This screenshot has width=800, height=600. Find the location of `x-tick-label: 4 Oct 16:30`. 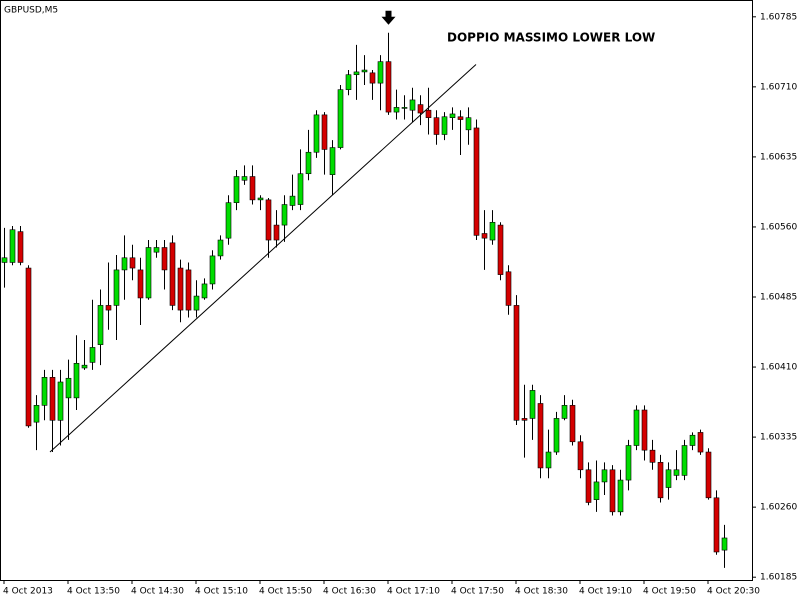

x-tick-label: 4 Oct 16:30 is located at coordinates (349, 592).